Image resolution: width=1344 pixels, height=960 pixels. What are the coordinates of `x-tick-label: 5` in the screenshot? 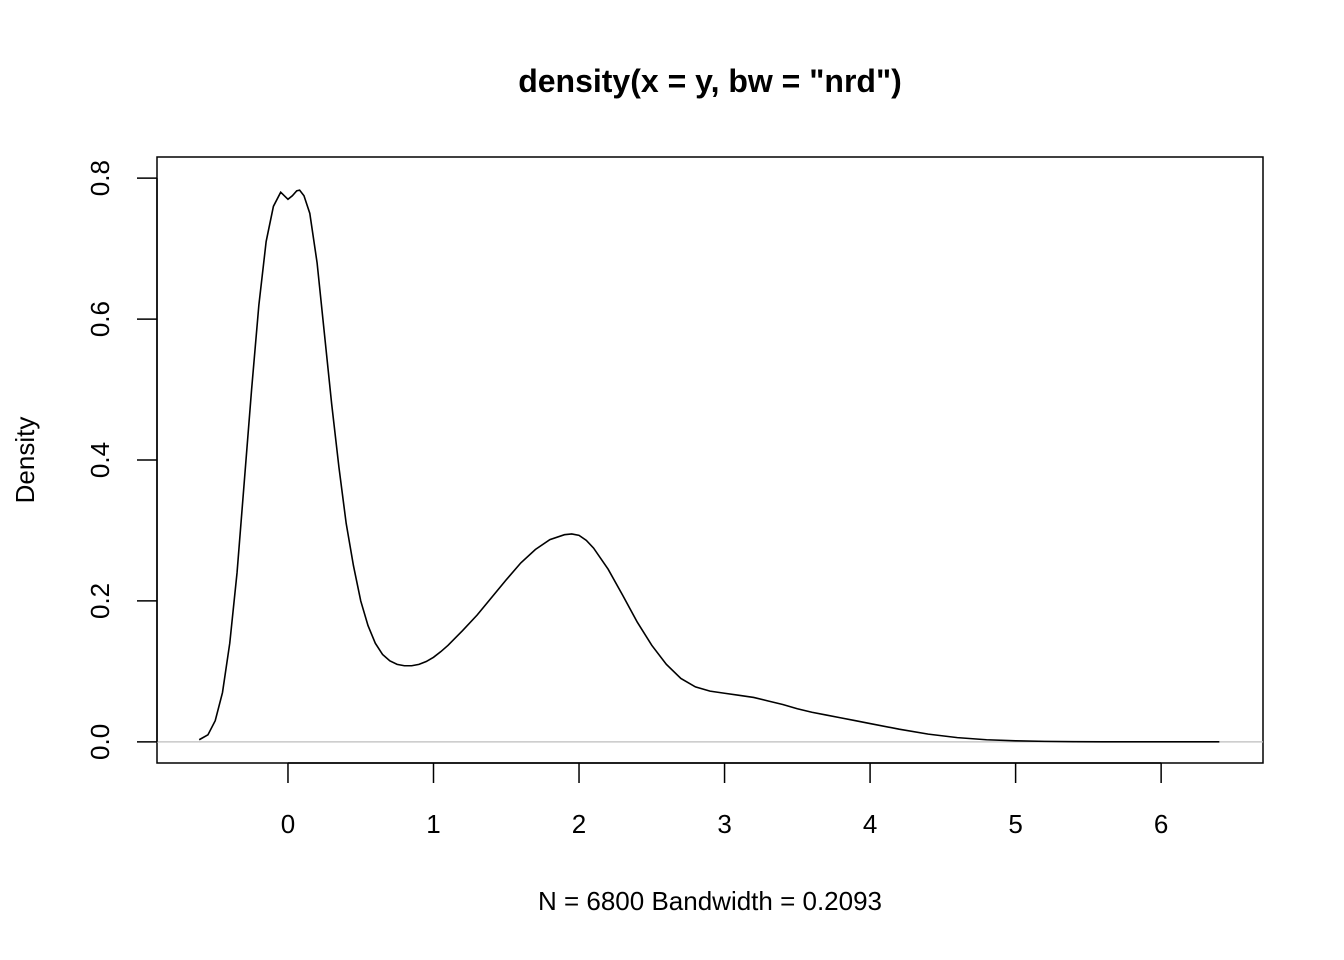 It's located at (1015, 824).